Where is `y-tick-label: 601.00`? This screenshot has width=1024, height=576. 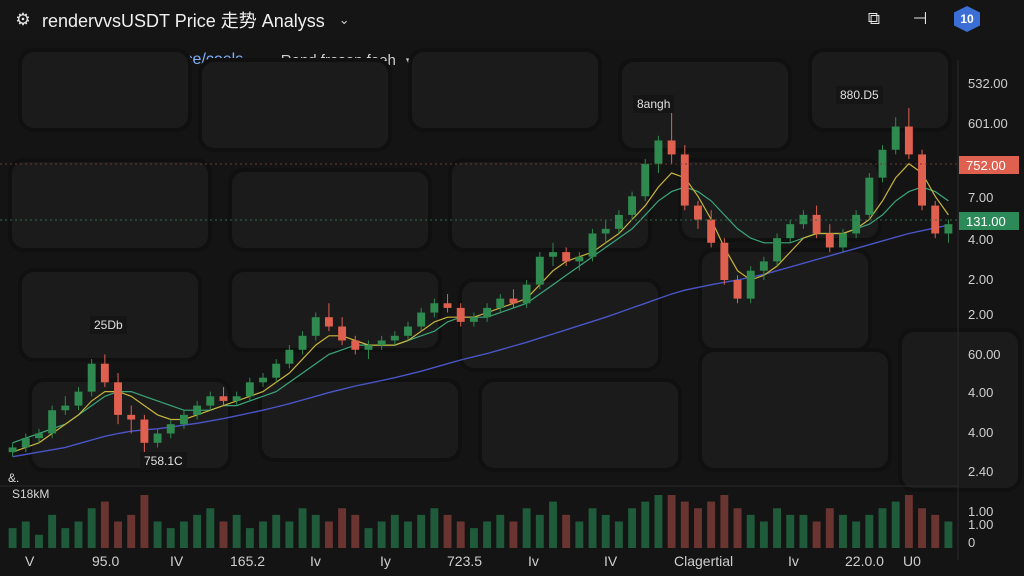 y-tick-label: 601.00 is located at coordinates (988, 123).